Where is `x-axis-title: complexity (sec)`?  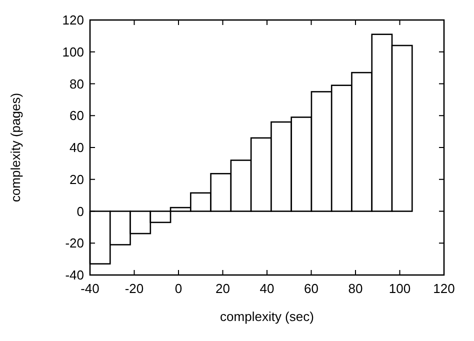
x-axis-title: complexity (sec) is located at coordinates (267, 316).